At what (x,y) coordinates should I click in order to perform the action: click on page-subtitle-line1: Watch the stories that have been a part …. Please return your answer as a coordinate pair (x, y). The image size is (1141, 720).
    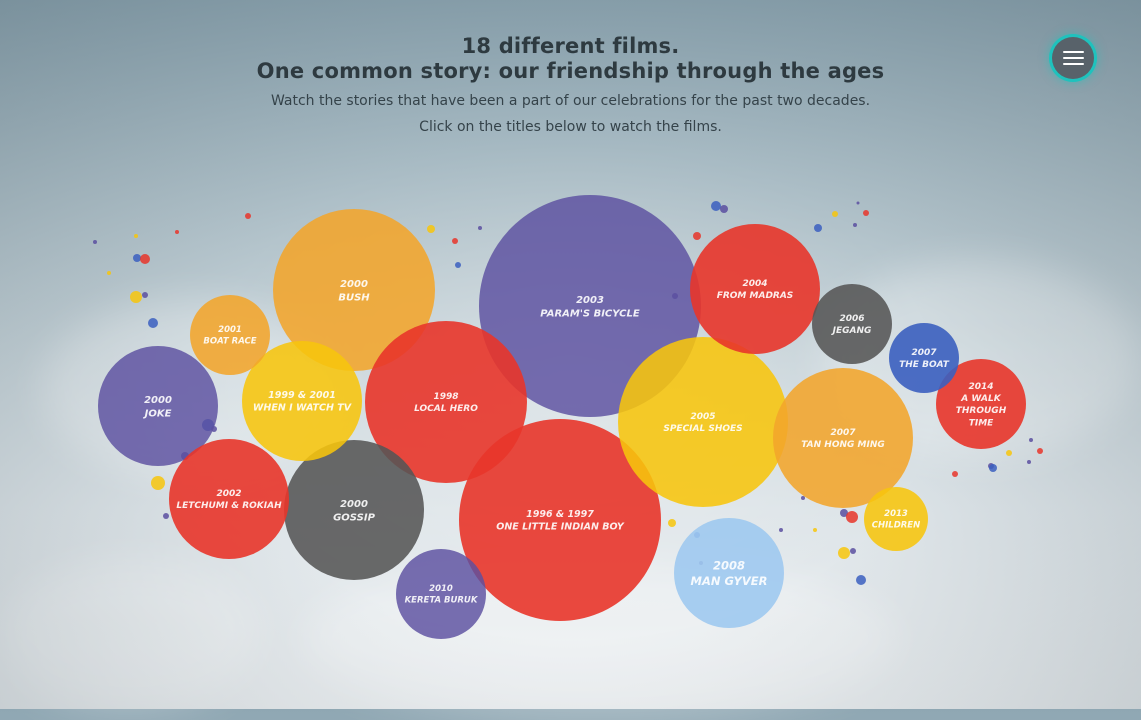
    Looking at the image, I should click on (570, 101).